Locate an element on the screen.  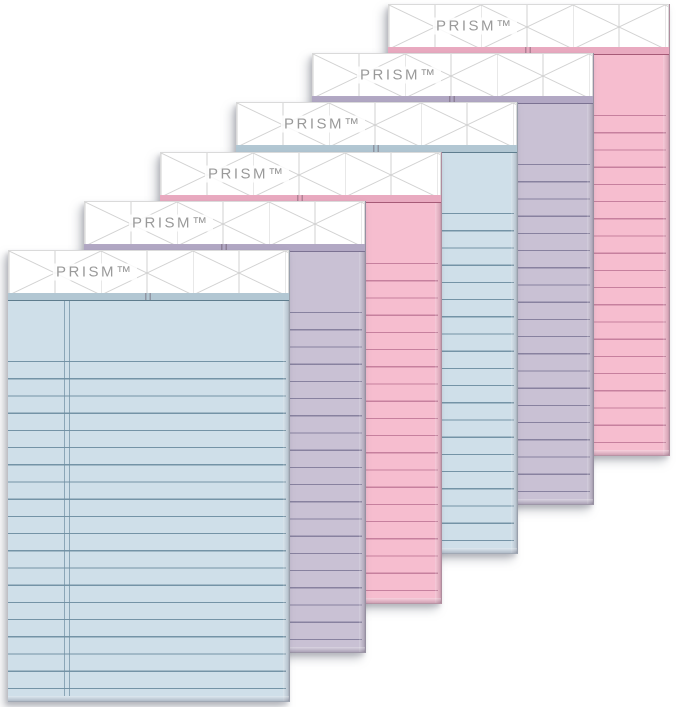
margin-line is located at coordinates (67, 498).